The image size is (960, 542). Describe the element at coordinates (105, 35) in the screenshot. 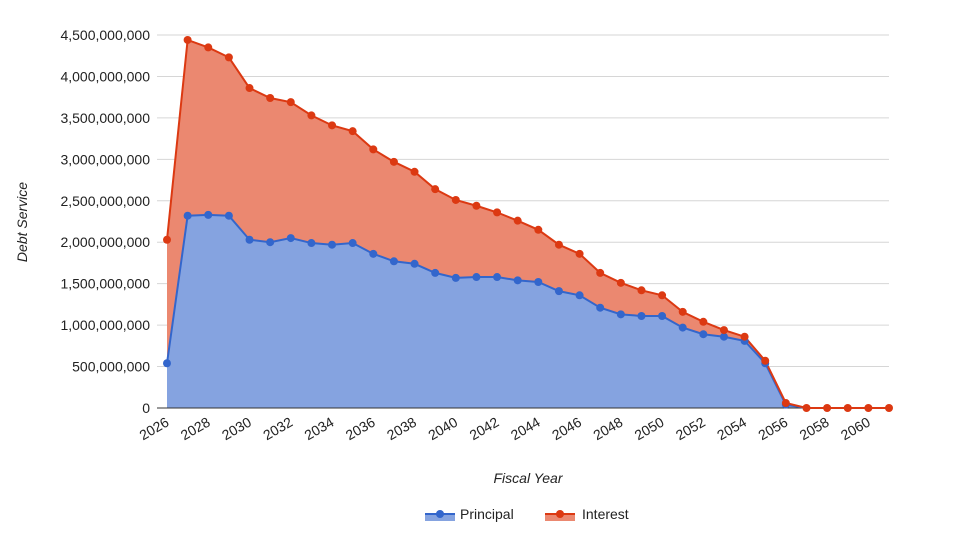

I see `y-tick-label: 4,500,000,000` at that location.